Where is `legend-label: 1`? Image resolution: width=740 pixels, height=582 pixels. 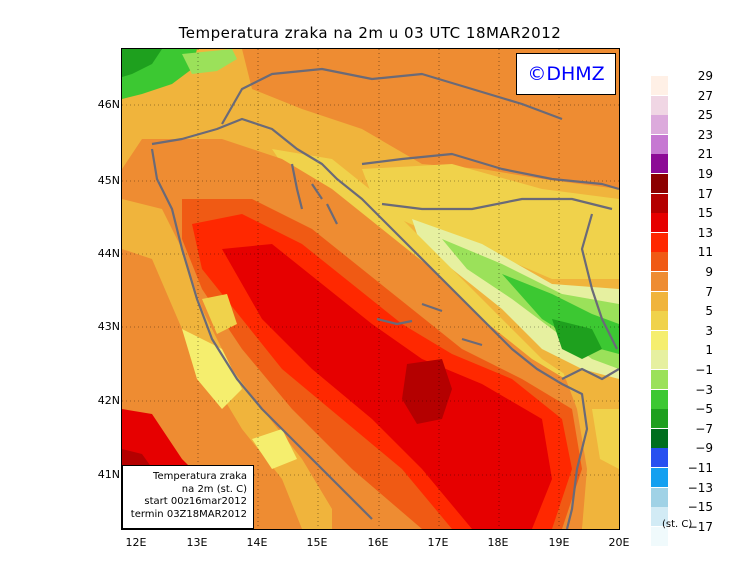 legend-label: 1 is located at coordinates (709, 350).